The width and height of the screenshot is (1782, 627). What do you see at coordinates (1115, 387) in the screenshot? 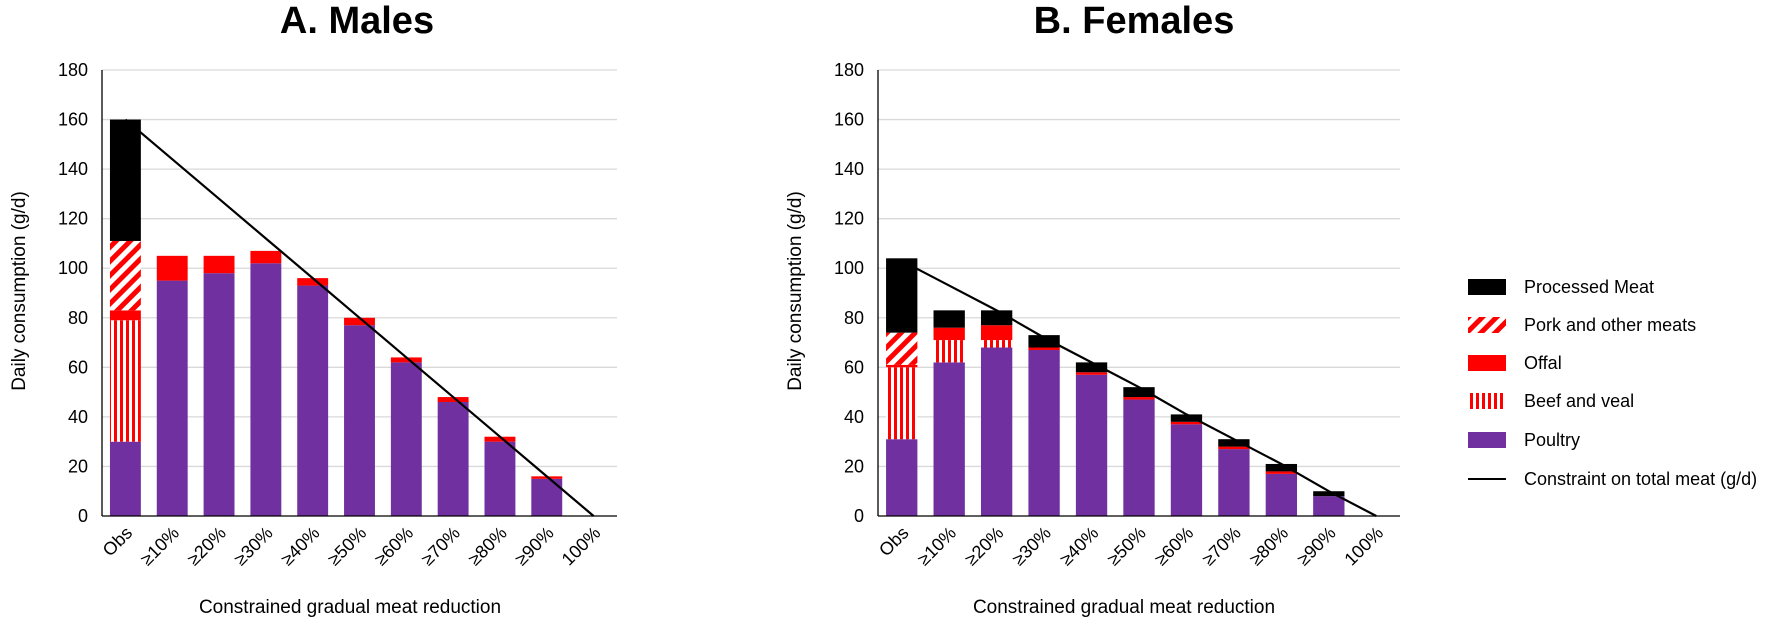
I see `bars` at bounding box center [1115, 387].